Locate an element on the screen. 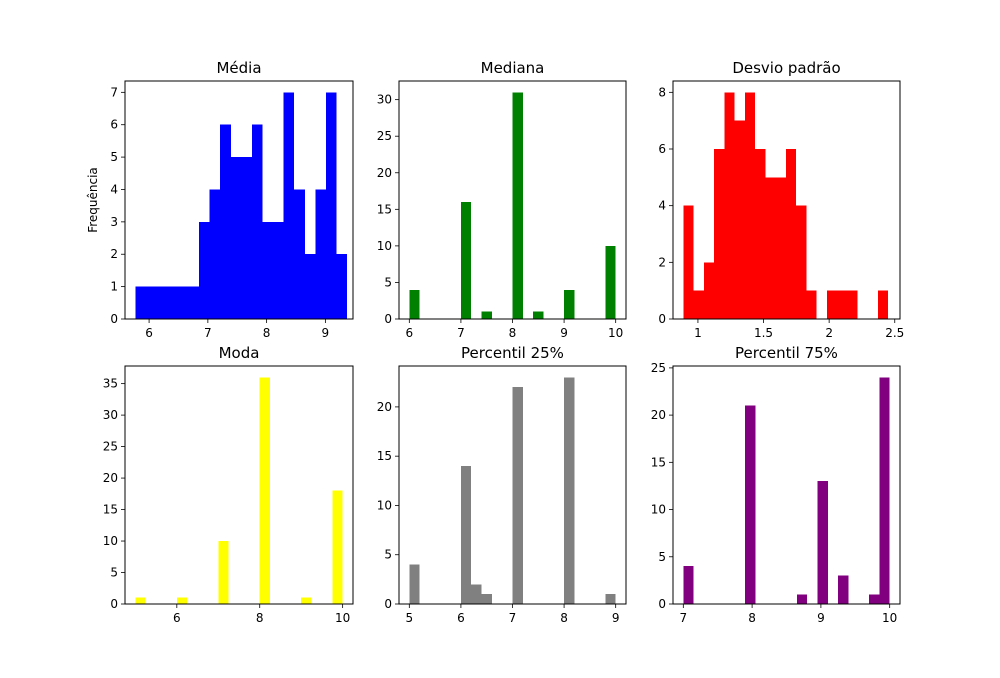  y-tick-label: 8 is located at coordinates (662, 92).